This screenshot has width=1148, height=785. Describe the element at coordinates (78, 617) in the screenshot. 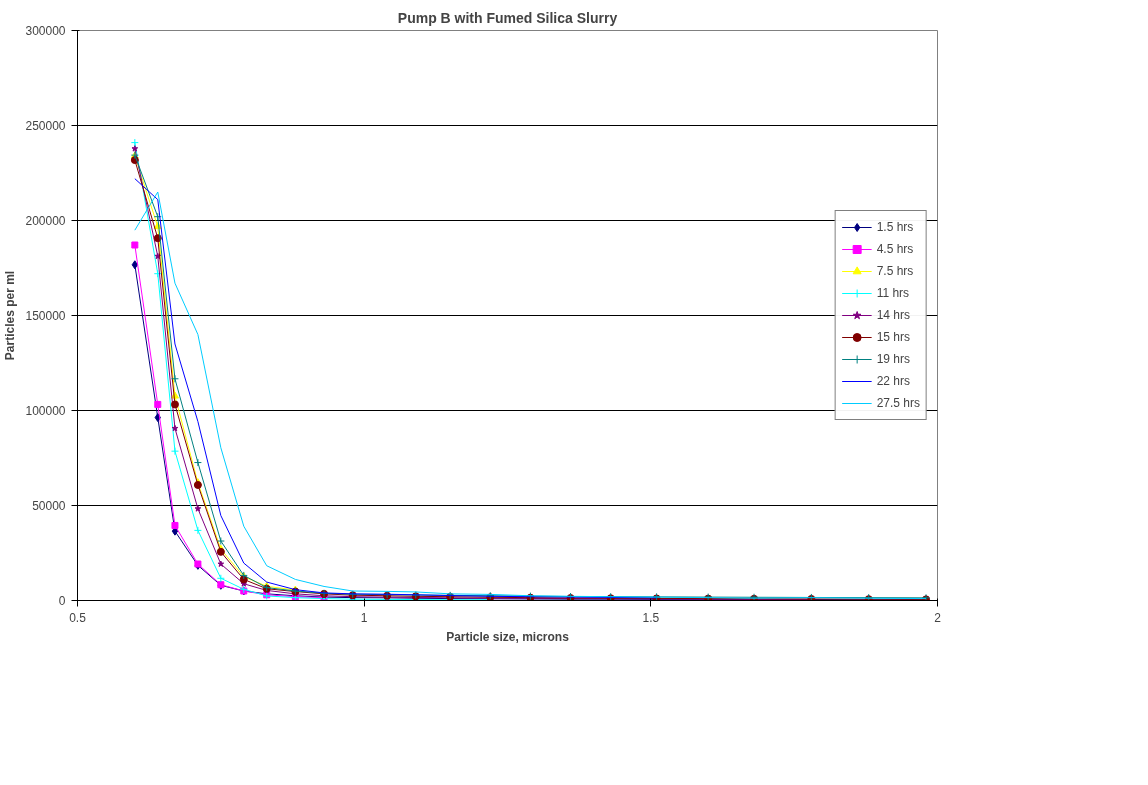

I see `x-tick-label: 0.5` at that location.